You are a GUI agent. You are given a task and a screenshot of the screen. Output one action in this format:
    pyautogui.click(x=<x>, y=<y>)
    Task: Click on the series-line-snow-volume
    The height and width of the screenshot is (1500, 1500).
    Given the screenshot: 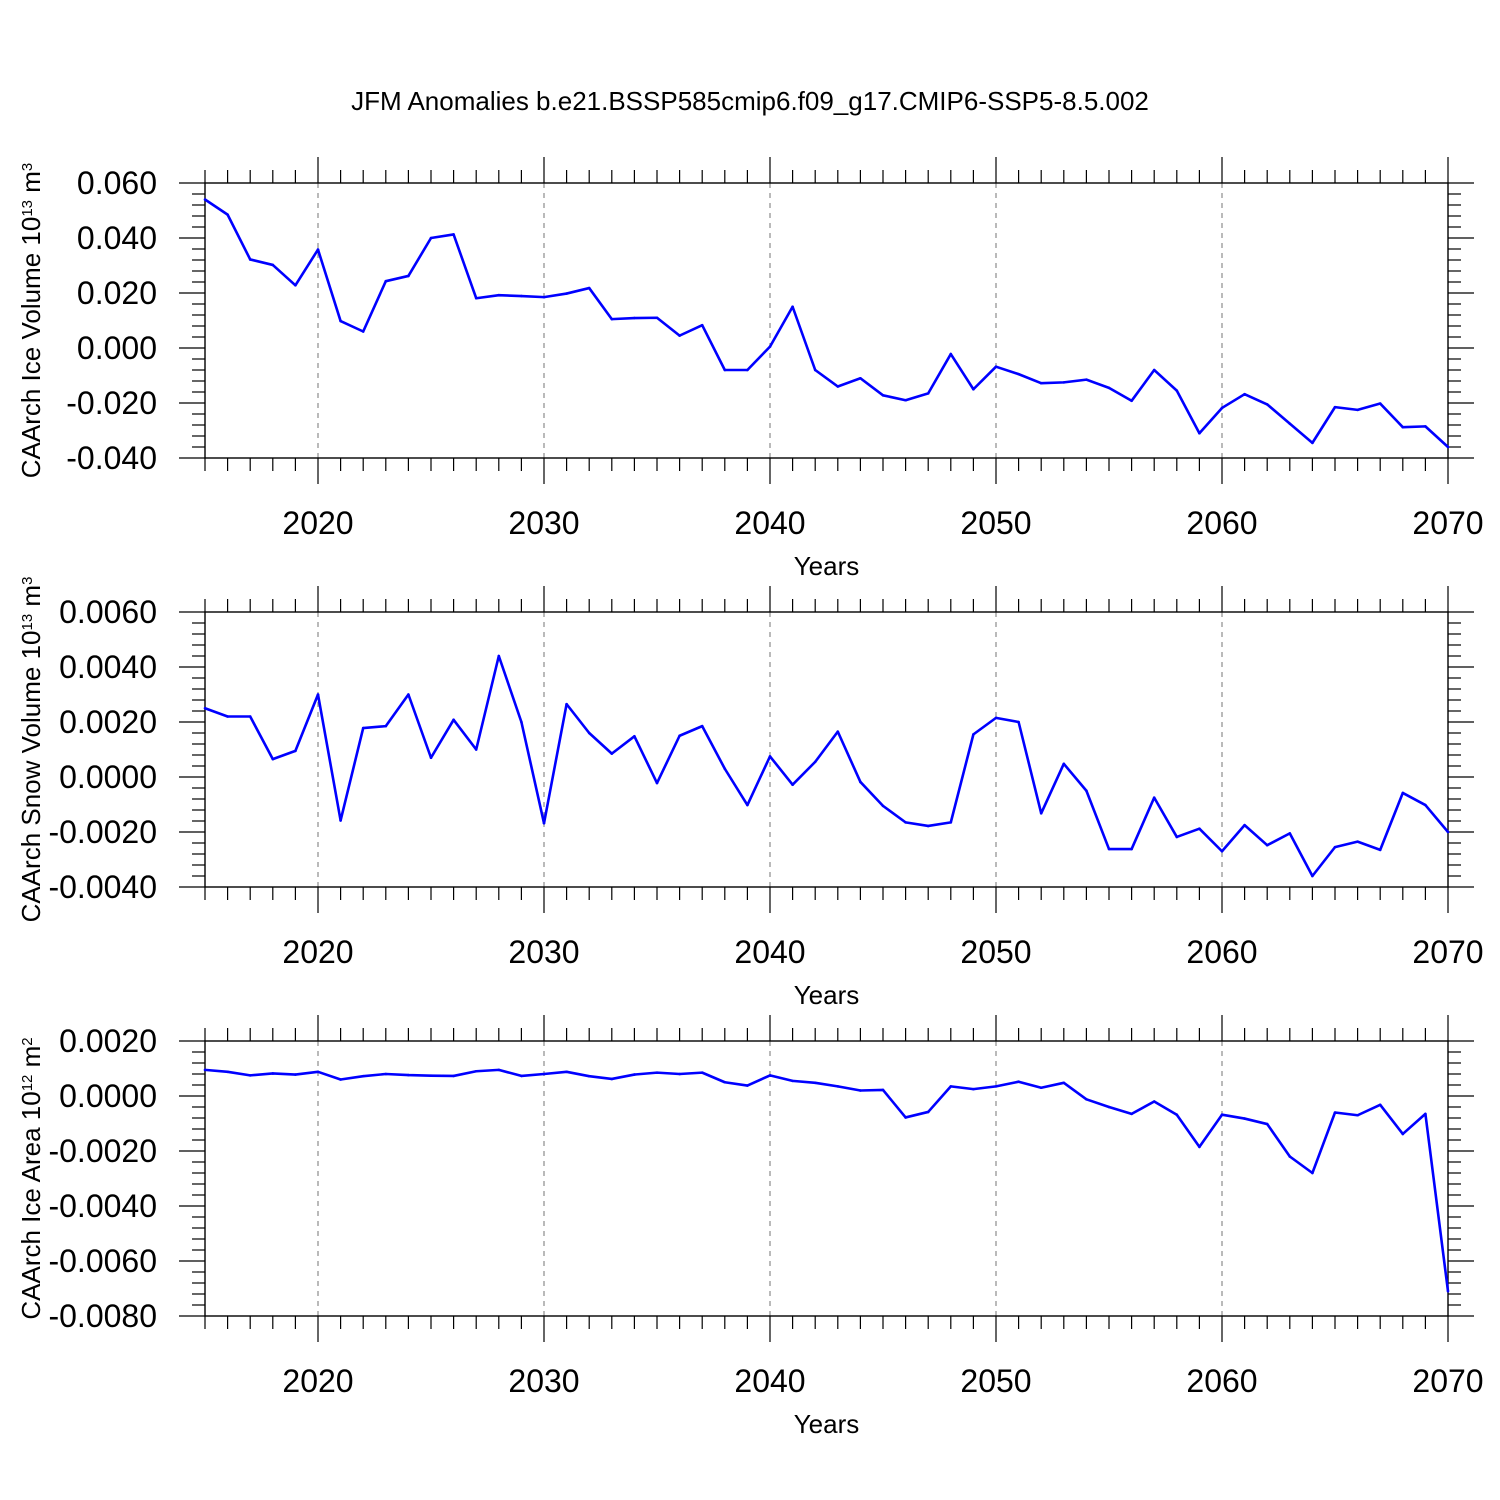 What is the action you would take?
    pyautogui.click(x=826, y=766)
    